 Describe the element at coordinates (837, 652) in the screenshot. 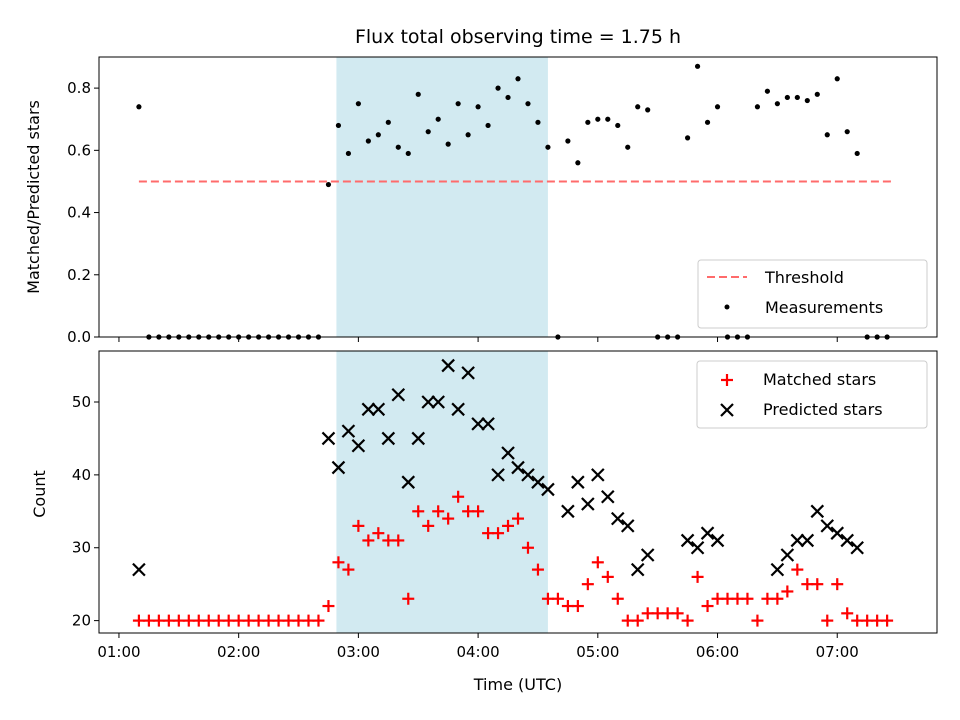

I see `x-tick-label: 07:00` at that location.